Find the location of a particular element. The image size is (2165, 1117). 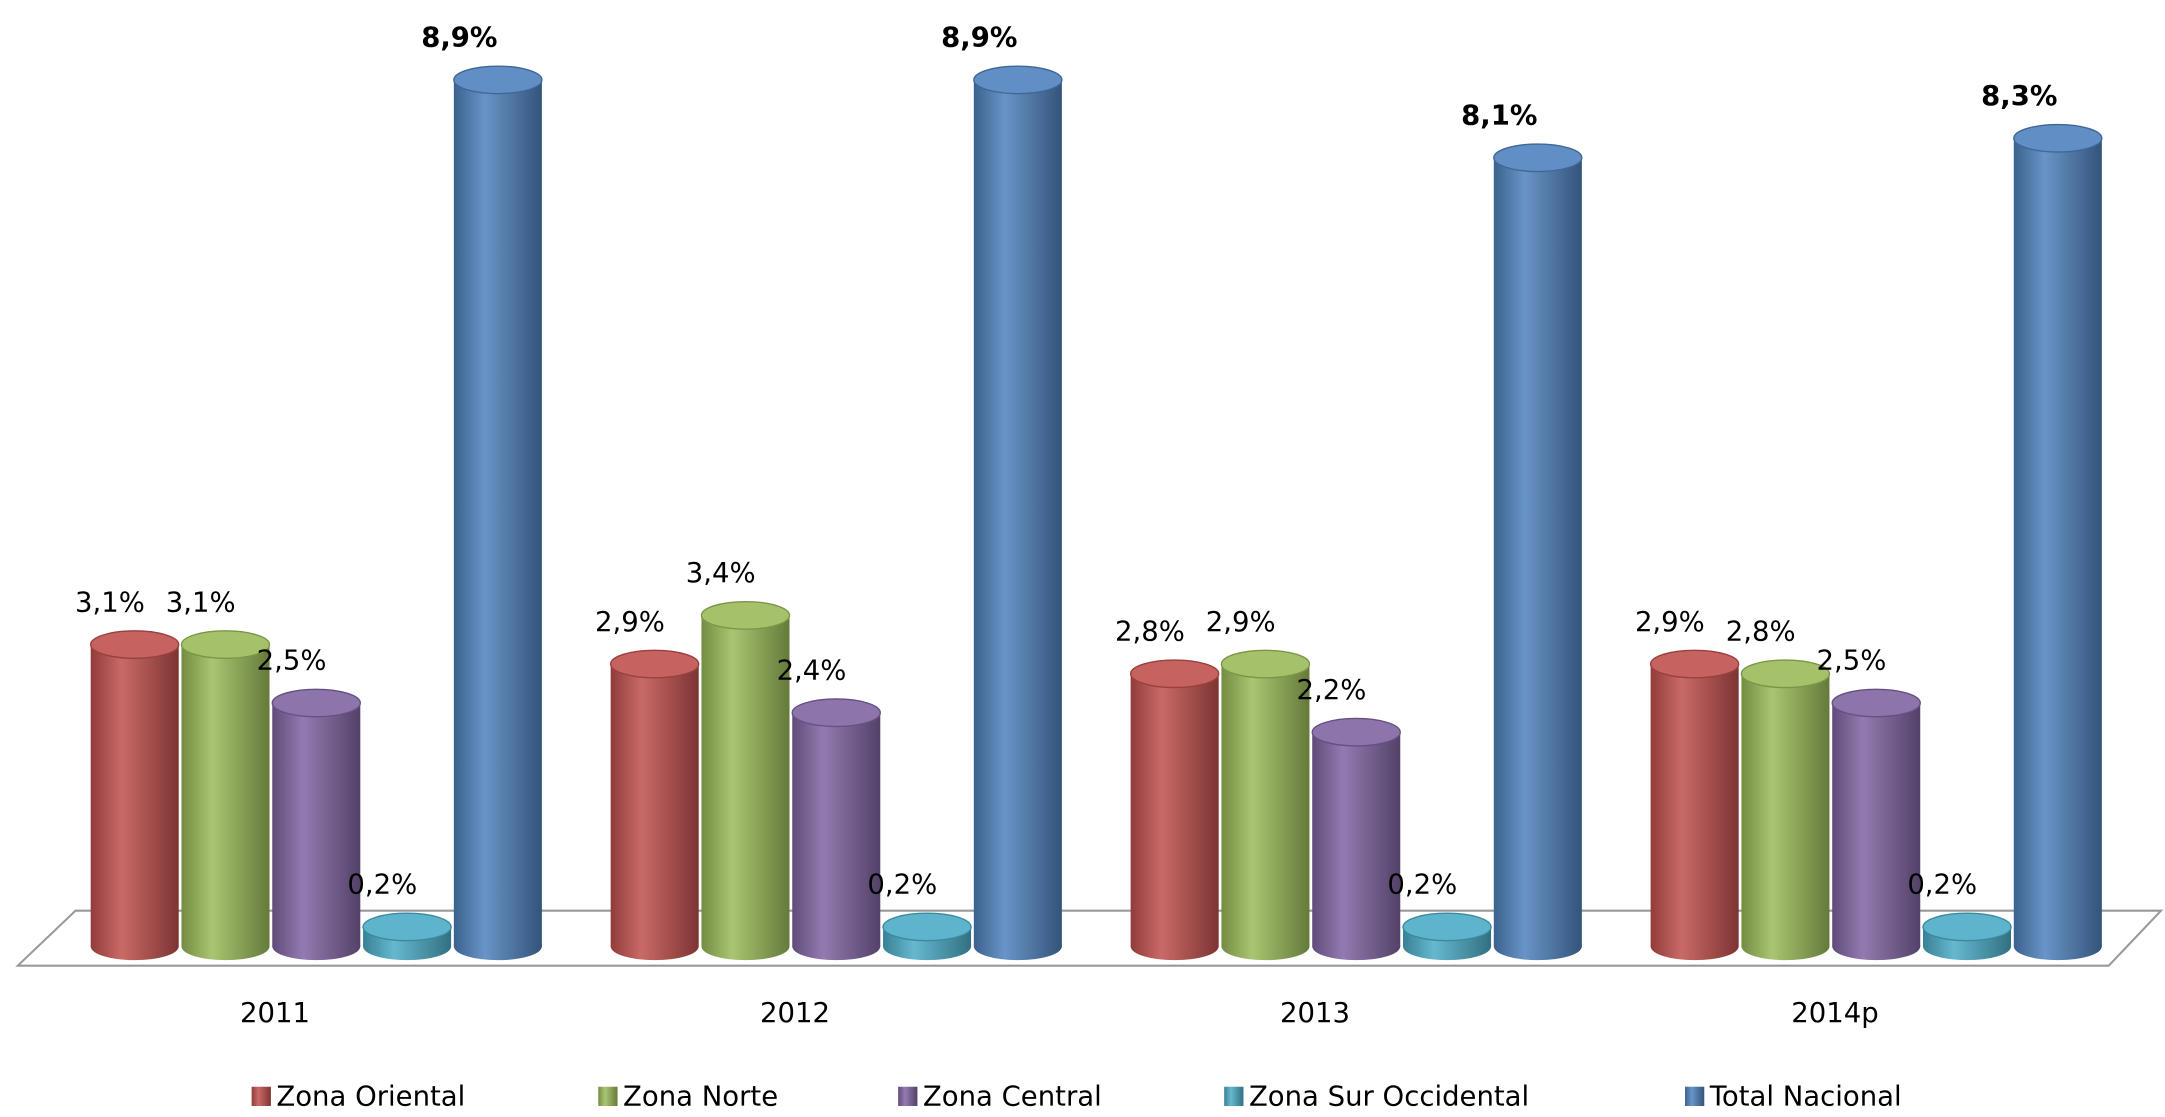

x-tick-label: 2014p is located at coordinates (1834, 1013).